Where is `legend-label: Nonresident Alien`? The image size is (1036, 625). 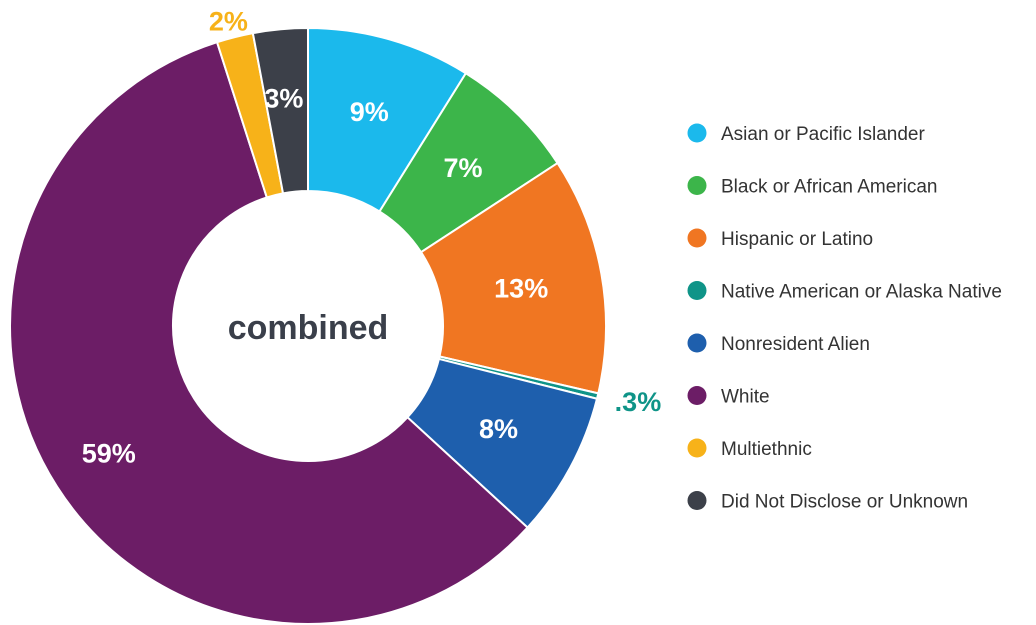 legend-label: Nonresident Alien is located at coordinates (795, 344).